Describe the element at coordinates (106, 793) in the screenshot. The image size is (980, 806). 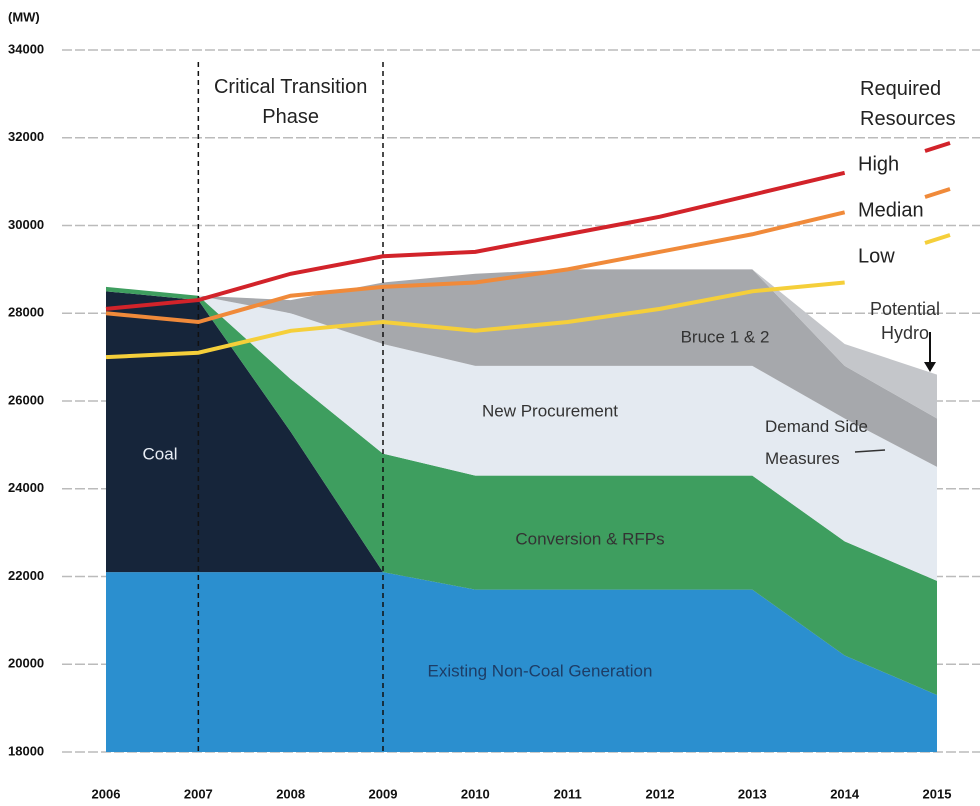
I see `x-tick-label: 2006` at that location.